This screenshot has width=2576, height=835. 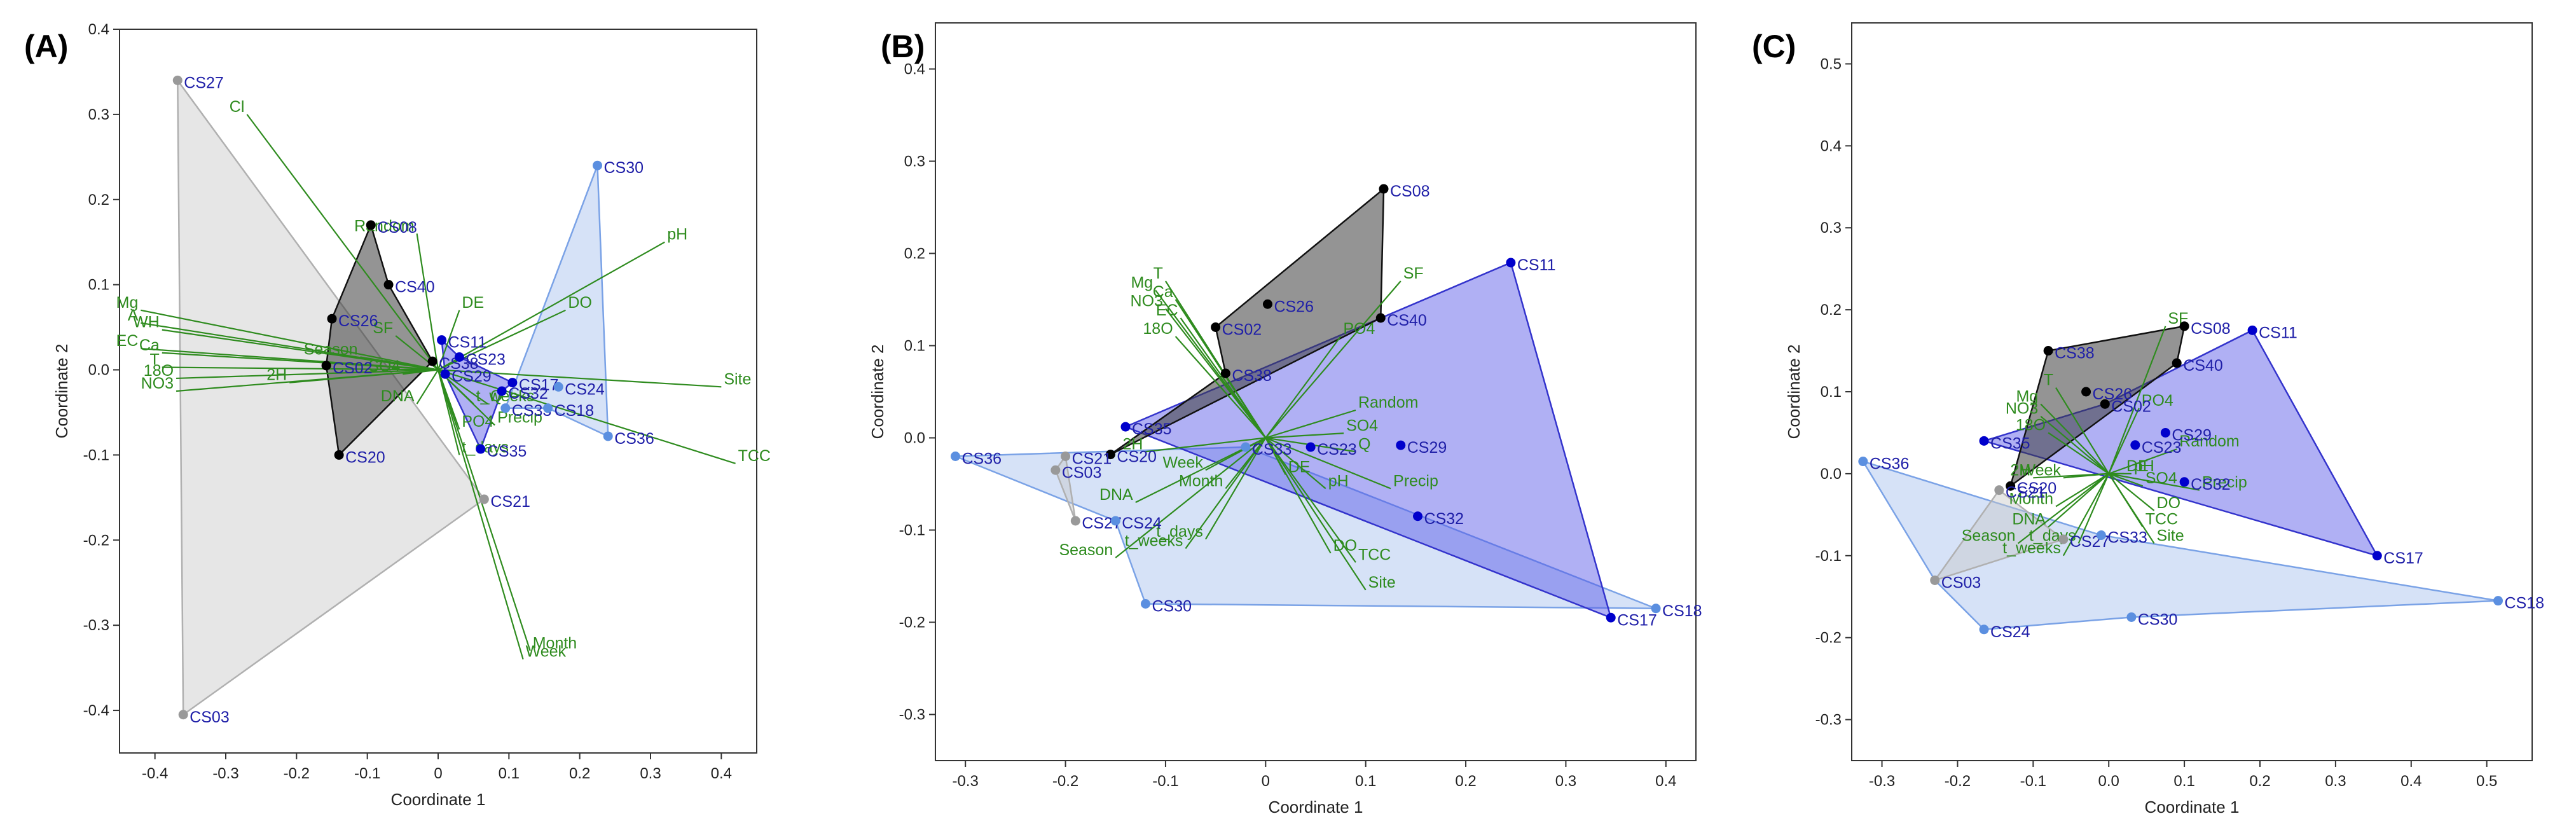 What do you see at coordinates (438, 799) in the screenshot?
I see `x-axis-label: Coordinate 1` at bounding box center [438, 799].